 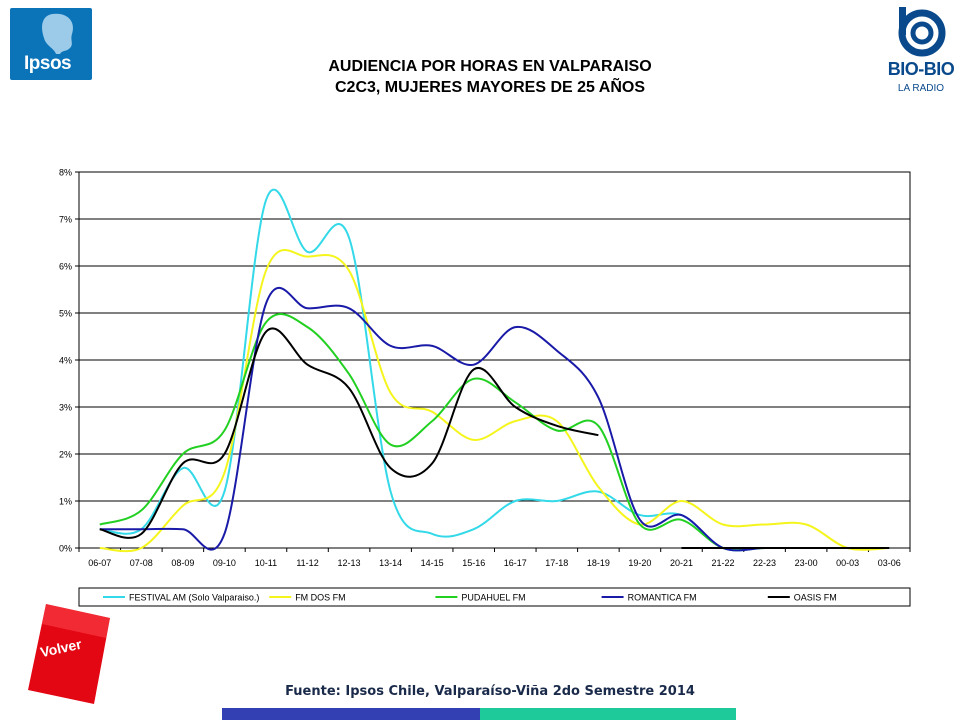 What do you see at coordinates (65, 314) in the screenshot?
I see `y-tick-label: 5%` at bounding box center [65, 314].